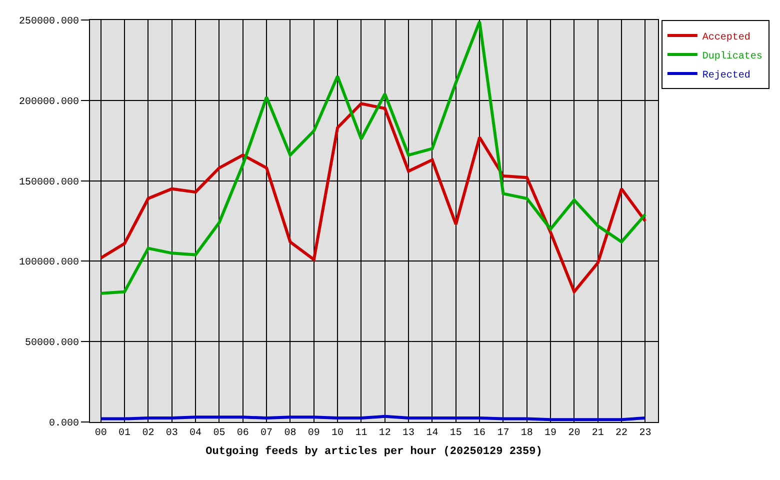 The height and width of the screenshot is (480, 780). I want to click on x-tick-label: 08, so click(290, 433).